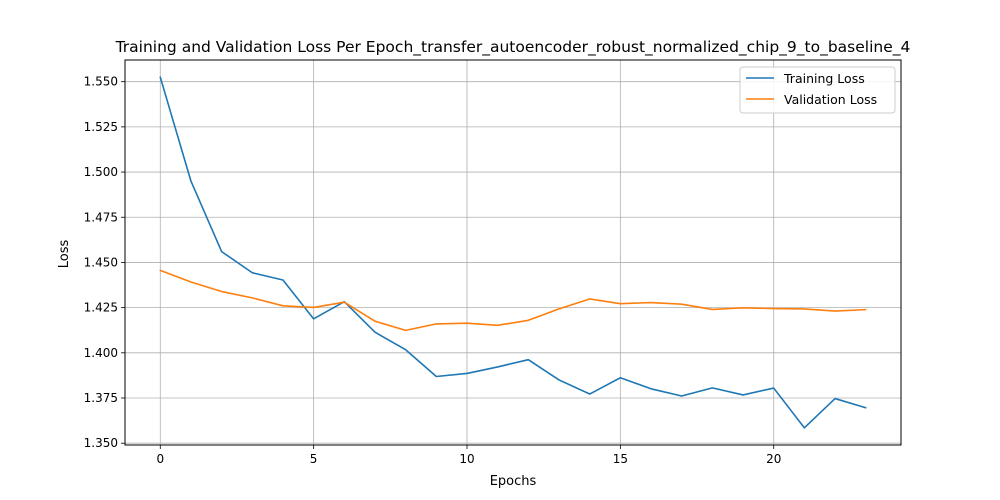  What do you see at coordinates (101, 443) in the screenshot?
I see `y-tick-label: 1.350` at bounding box center [101, 443].